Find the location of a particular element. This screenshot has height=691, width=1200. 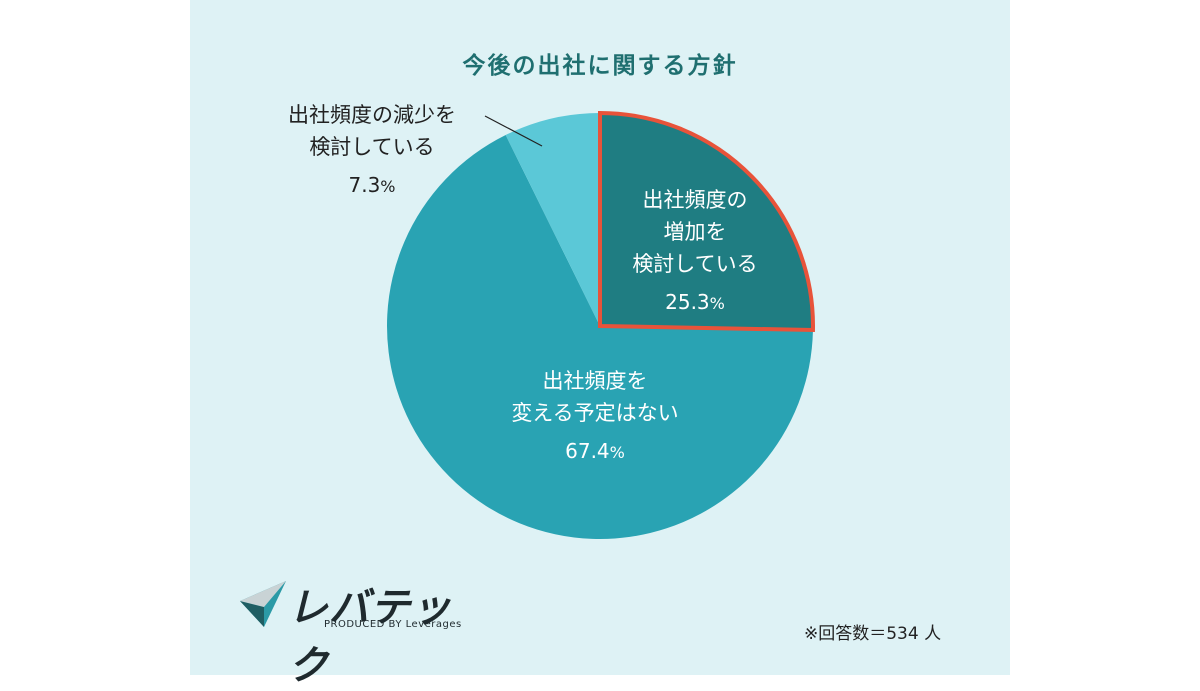

response-count-note: ※回答数＝534 人 is located at coordinates (873, 634).